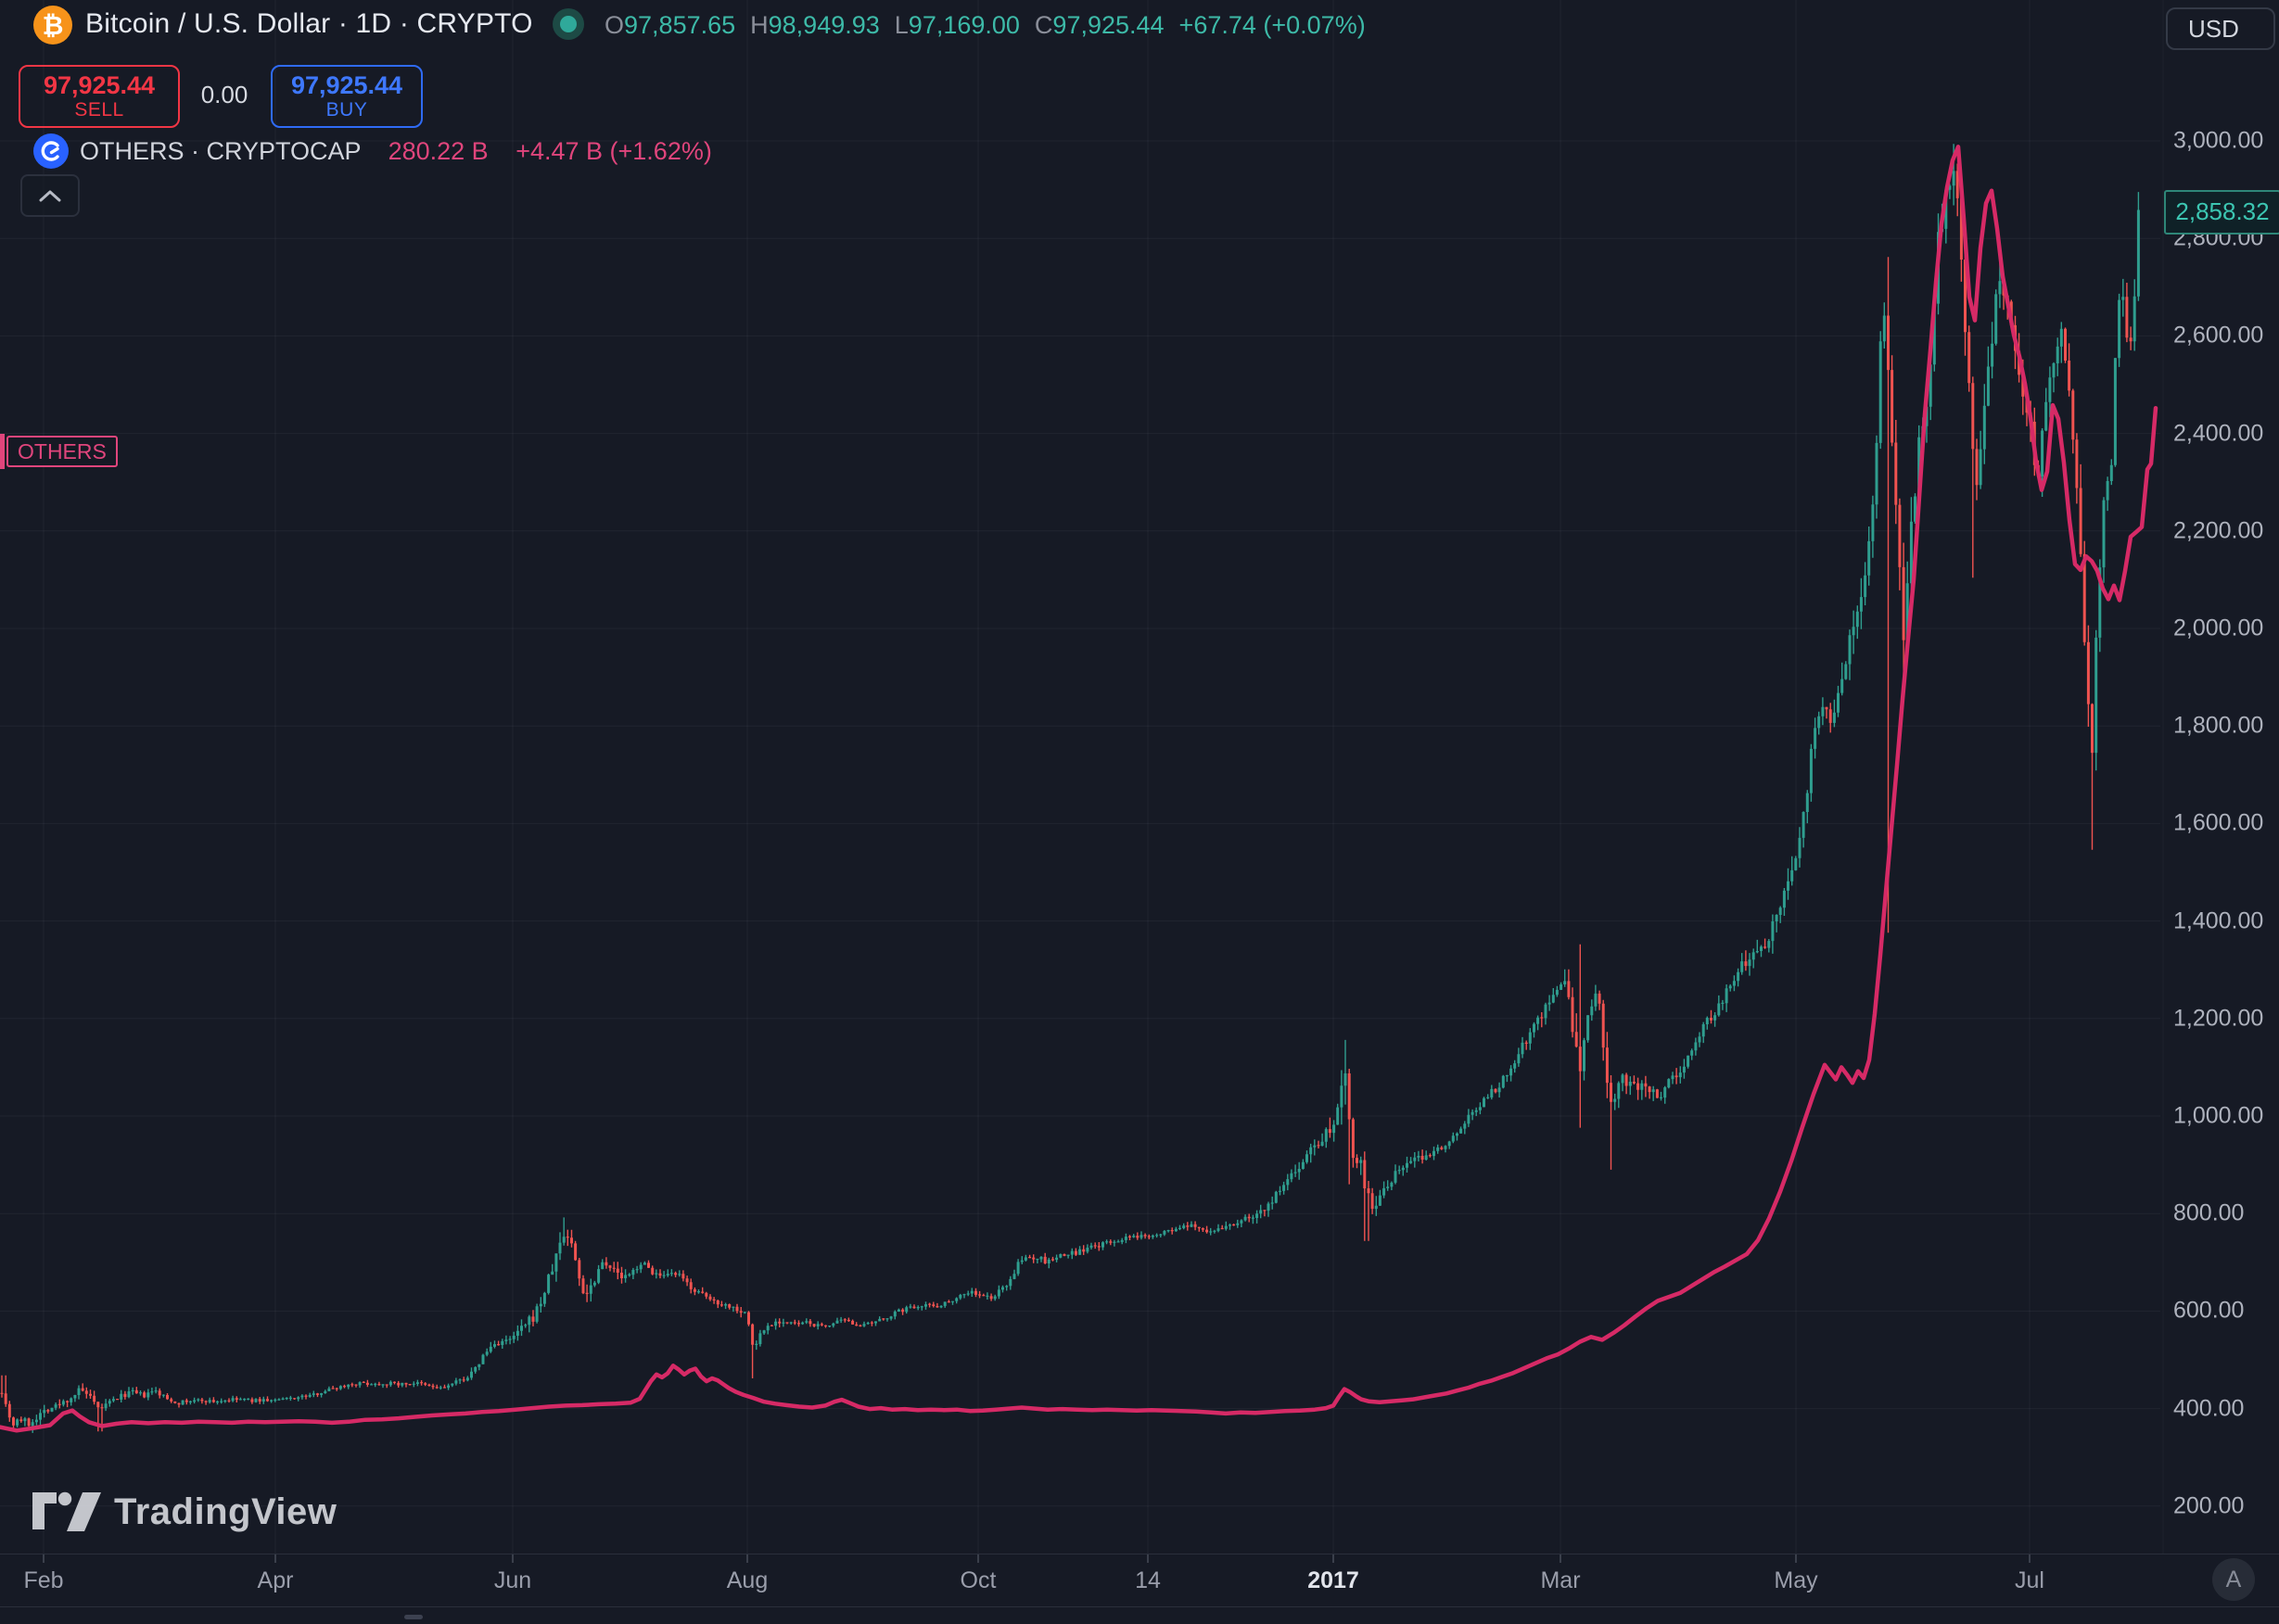  I want to click on time-axis: Feb Apr Jun Aug Oct 14 2017 Mar May Jul, so click(1139, 1580).